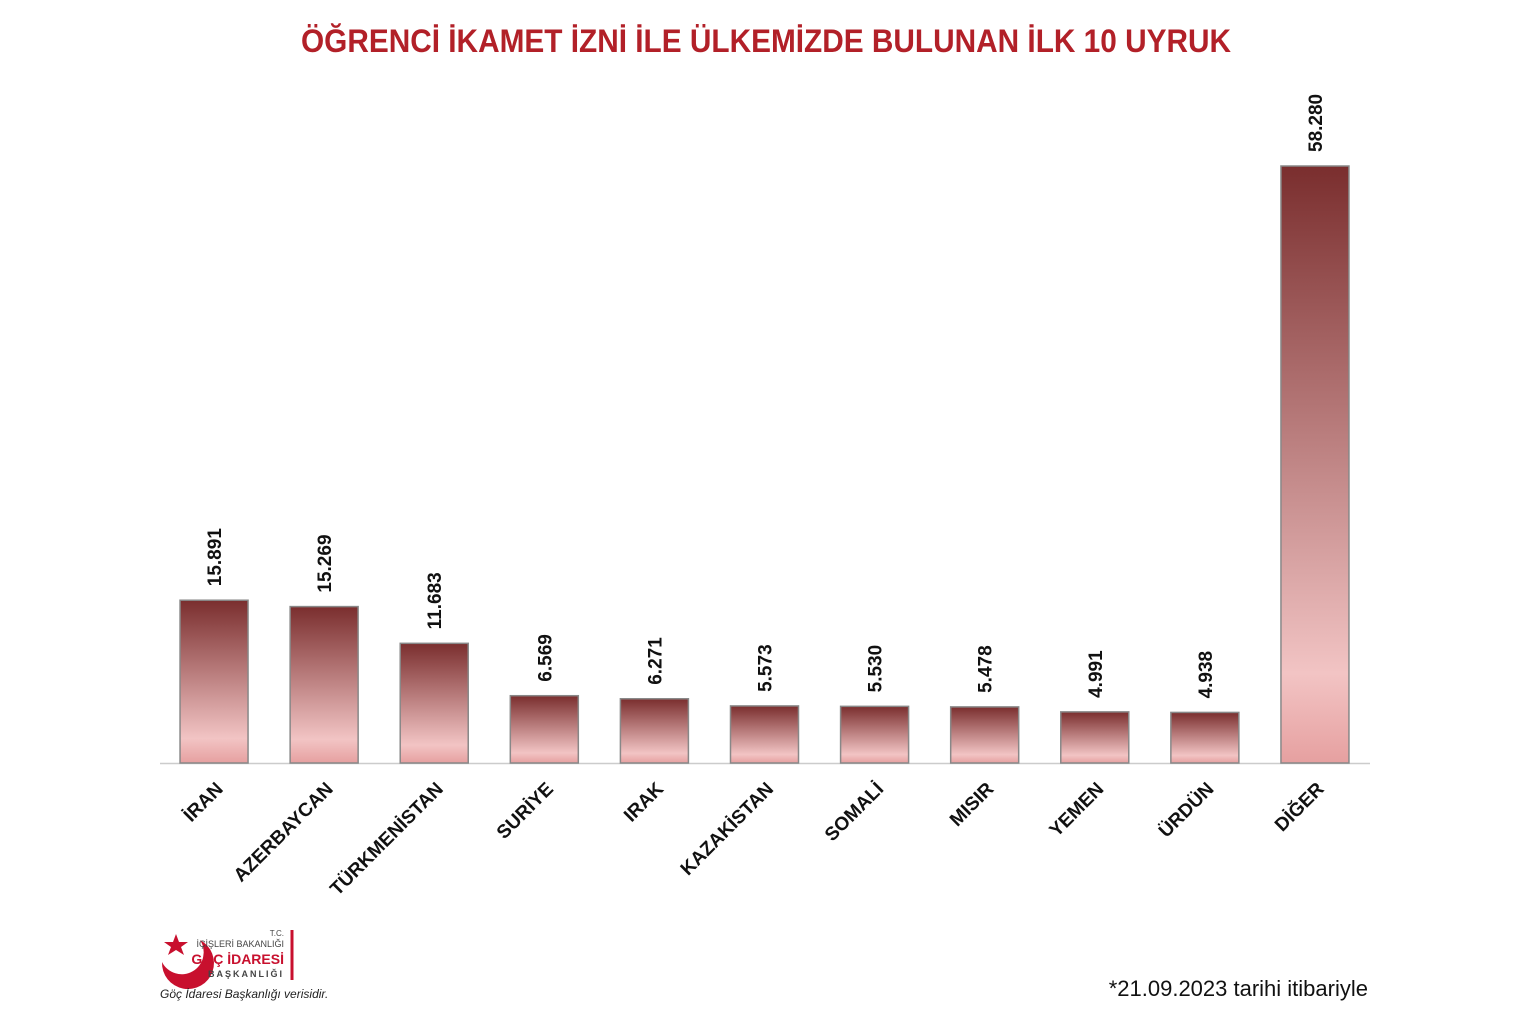 This screenshot has width=1530, height=1027. What do you see at coordinates (876, 669) in the screenshot?
I see `value-label: 5.530` at bounding box center [876, 669].